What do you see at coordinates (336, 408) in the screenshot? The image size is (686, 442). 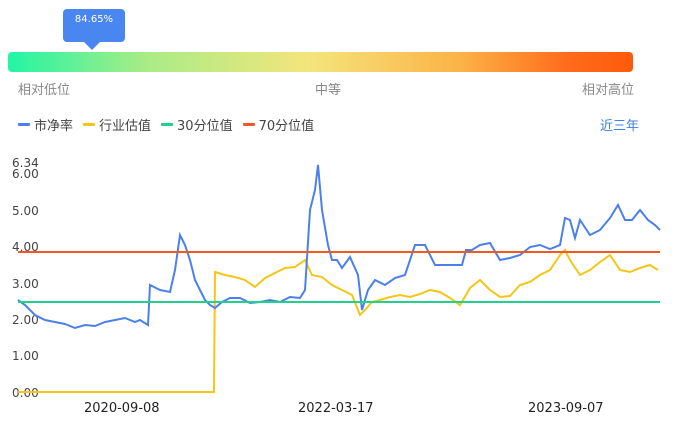 I see `x-tick-label: 2022-03-17` at bounding box center [336, 408].